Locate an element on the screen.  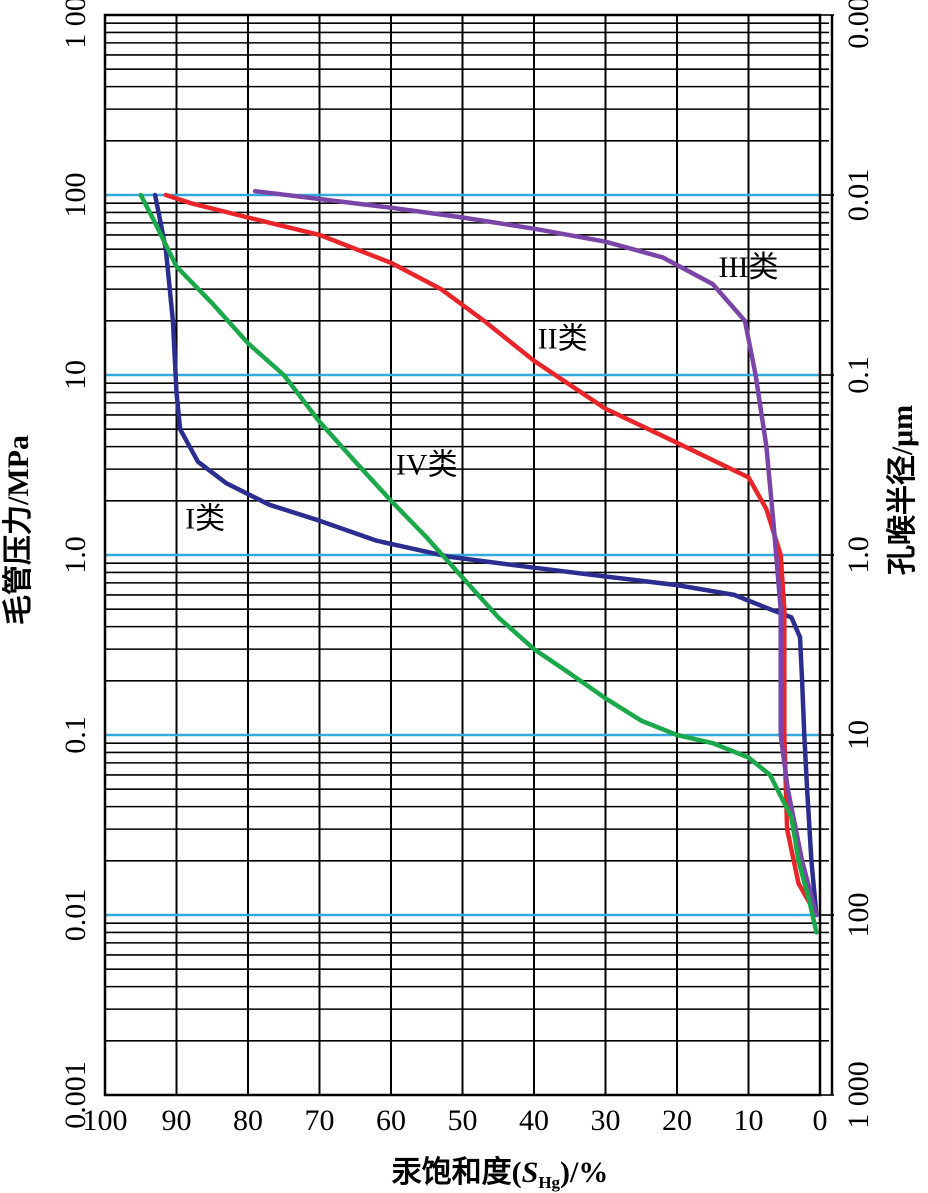
x-tick-labels: 100 90 80 70 60 50 40 30 20 10 0 is located at coordinates (455, 1120).